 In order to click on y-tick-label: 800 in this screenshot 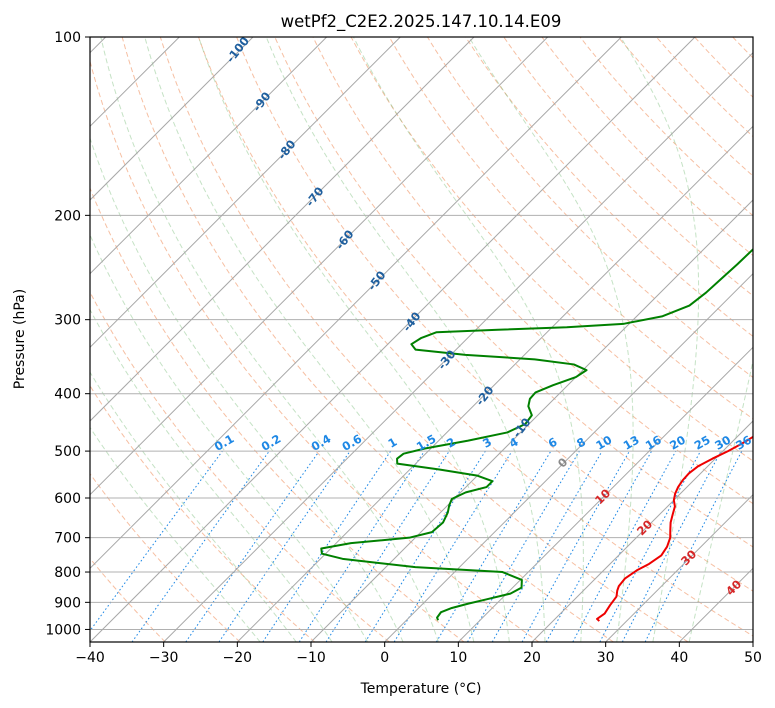, I will do `click(67, 573)`.